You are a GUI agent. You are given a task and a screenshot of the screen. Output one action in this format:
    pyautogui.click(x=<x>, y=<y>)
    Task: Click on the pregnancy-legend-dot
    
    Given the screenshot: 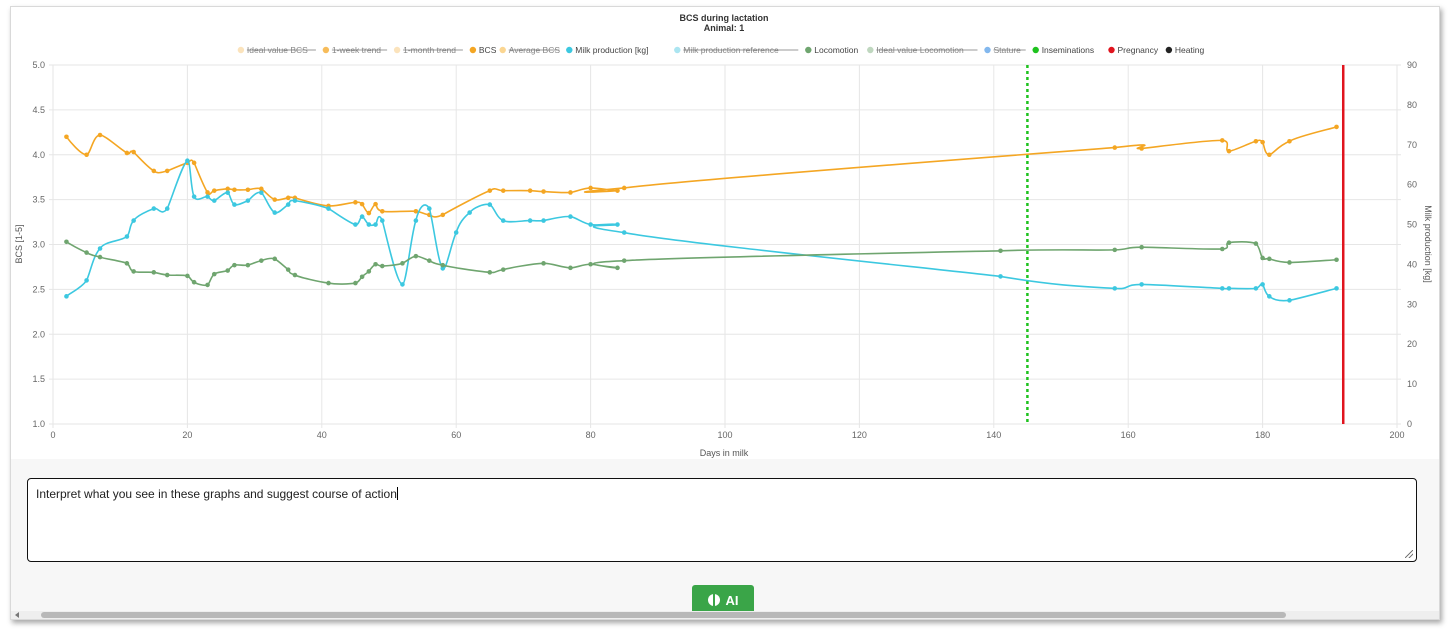 What is the action you would take?
    pyautogui.click(x=1111, y=50)
    